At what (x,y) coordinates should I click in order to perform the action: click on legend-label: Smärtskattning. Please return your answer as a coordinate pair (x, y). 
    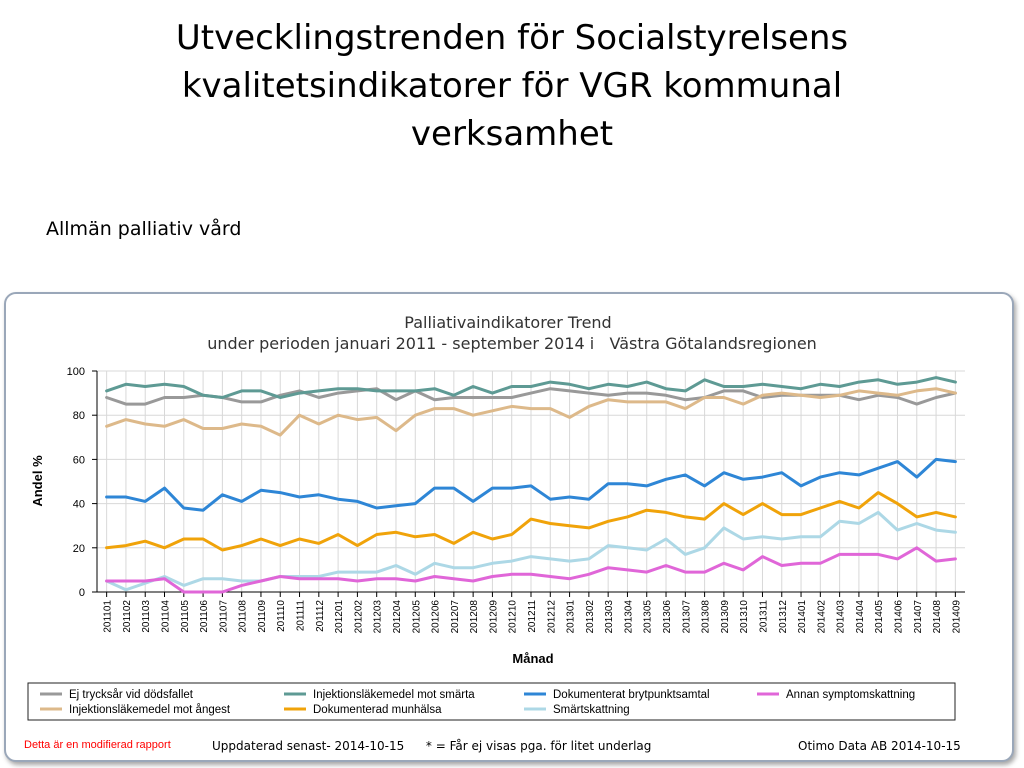
    Looking at the image, I should click on (591, 710).